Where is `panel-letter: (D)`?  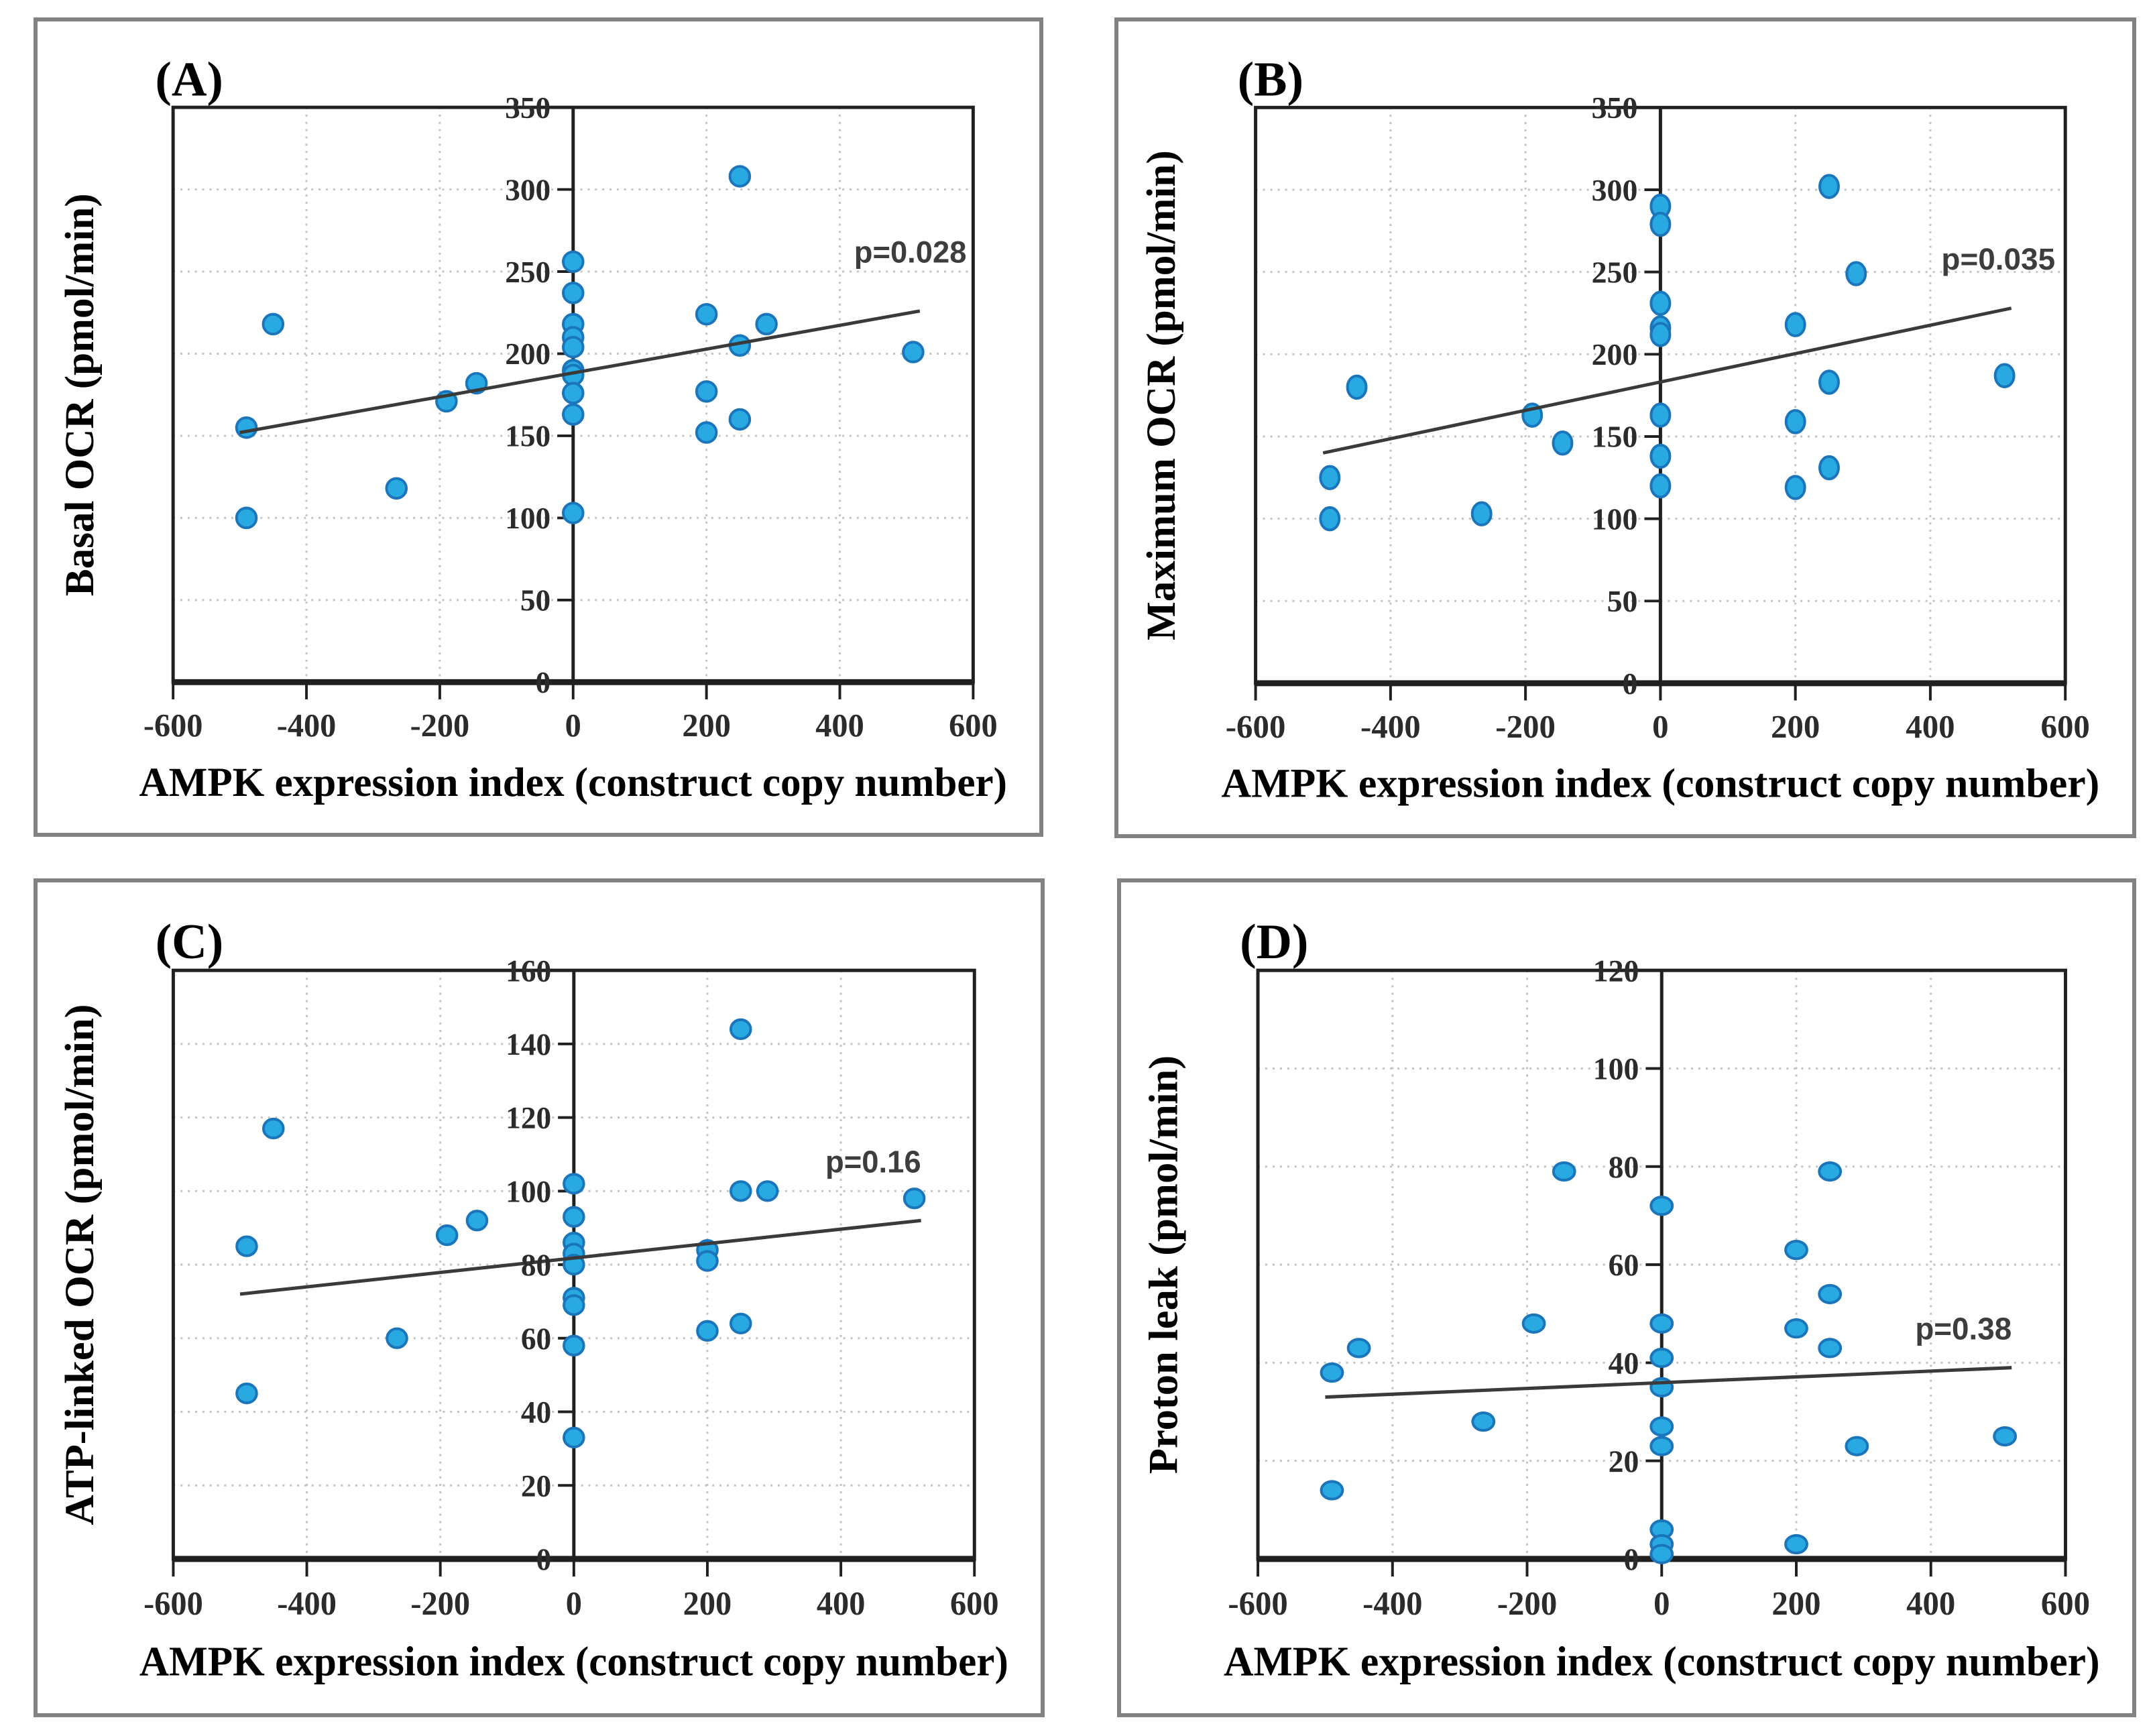
panel-letter: (D) is located at coordinates (1274, 942).